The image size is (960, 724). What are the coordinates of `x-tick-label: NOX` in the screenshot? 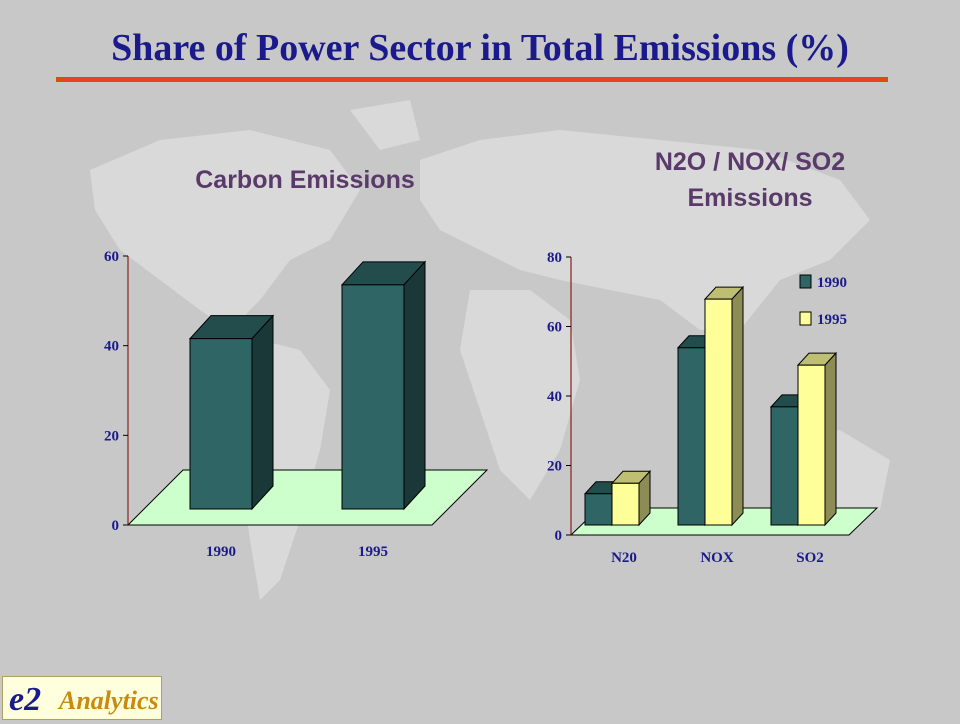 It's located at (717, 558).